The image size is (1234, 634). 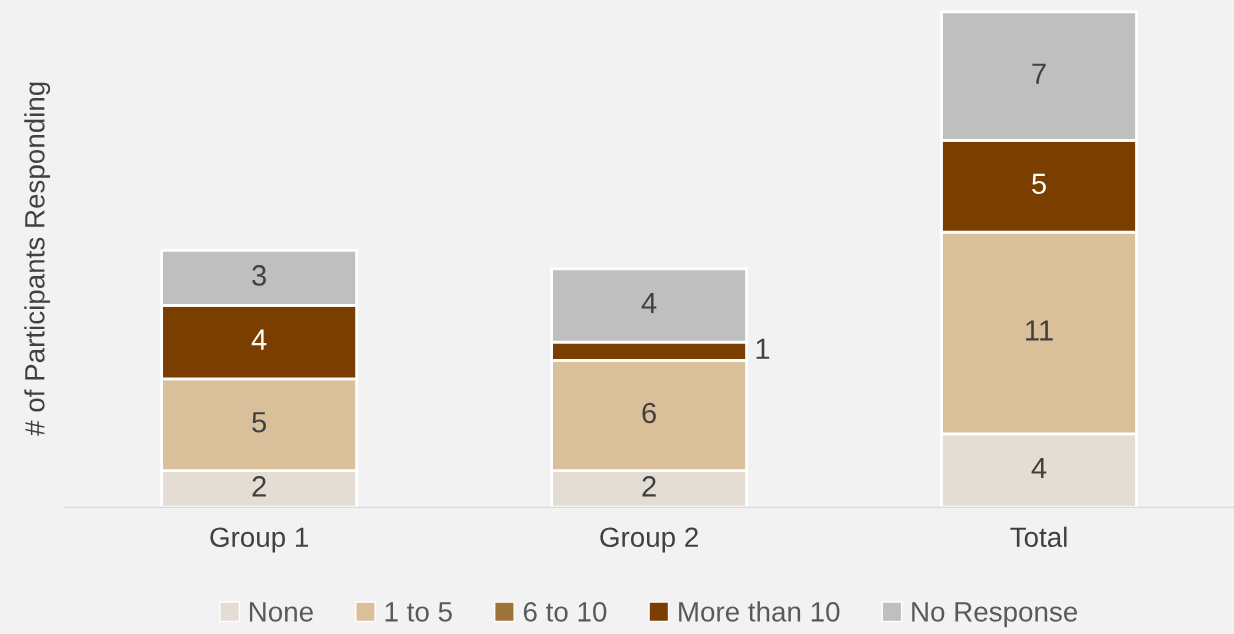 I want to click on legend-label: 6 to 10, so click(x=565, y=611).